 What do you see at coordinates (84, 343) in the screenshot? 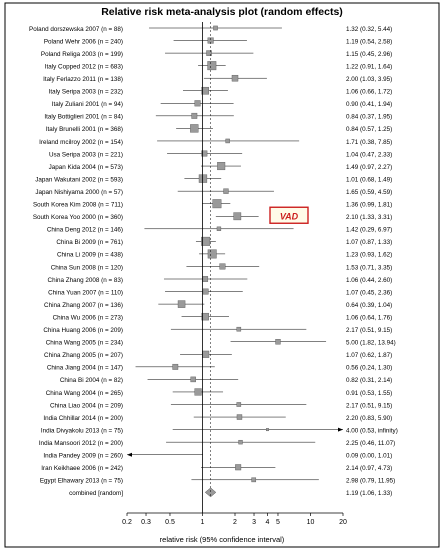
I see `study-label: China Wang 2005 (n = 234)` at bounding box center [84, 343].